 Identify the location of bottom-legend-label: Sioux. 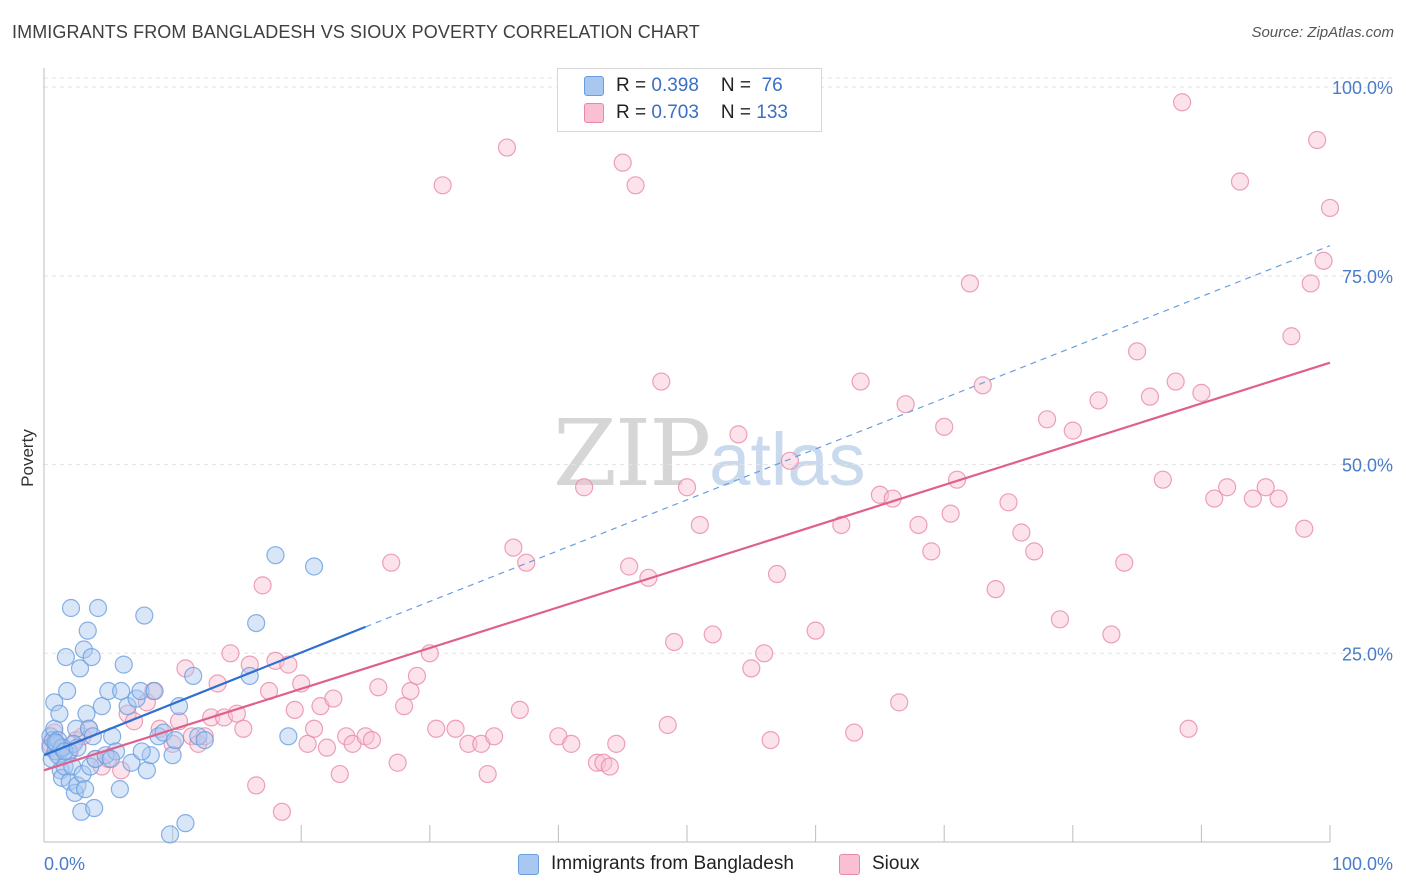
(896, 863).